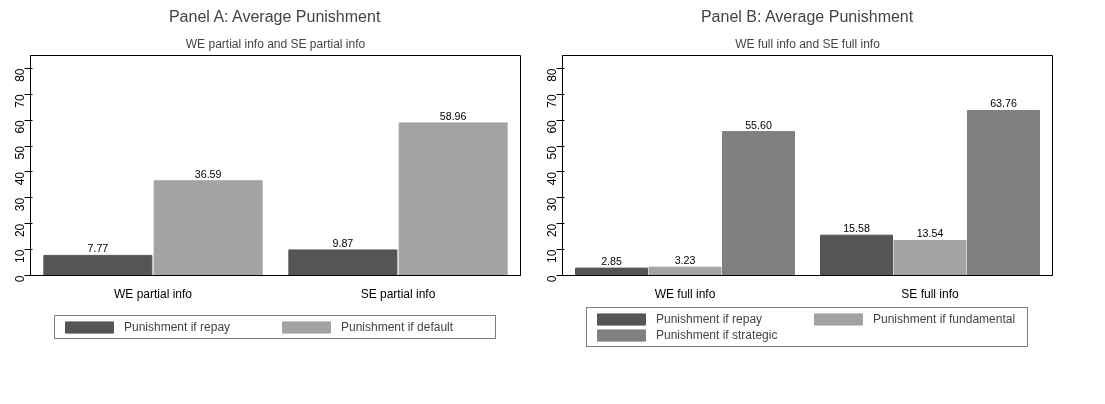  Describe the element at coordinates (930, 293) in the screenshot. I see `x-tick-label: SE full info` at that location.